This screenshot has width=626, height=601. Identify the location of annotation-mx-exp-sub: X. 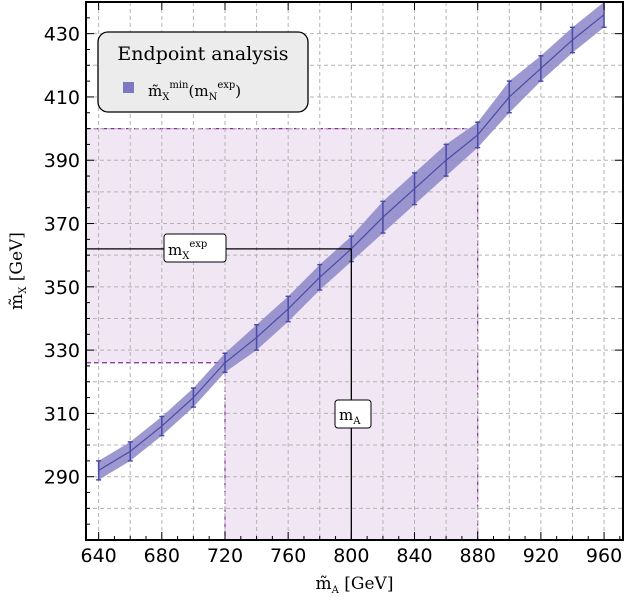
(186, 256).